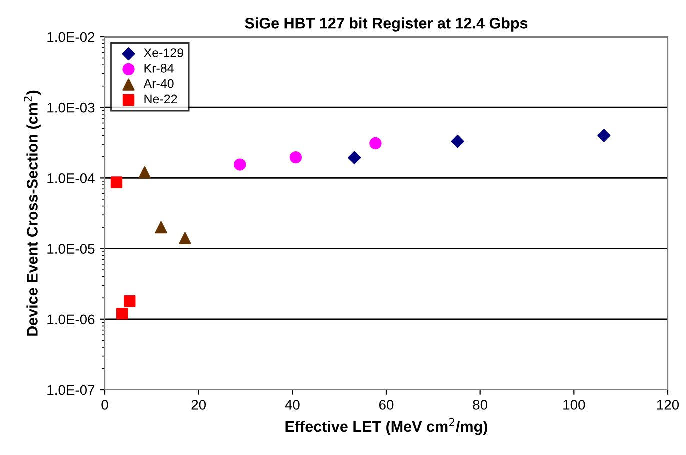 This screenshot has height=455, width=686. Describe the element at coordinates (161, 99) in the screenshot. I see `legend-label: Ne-22` at that location.